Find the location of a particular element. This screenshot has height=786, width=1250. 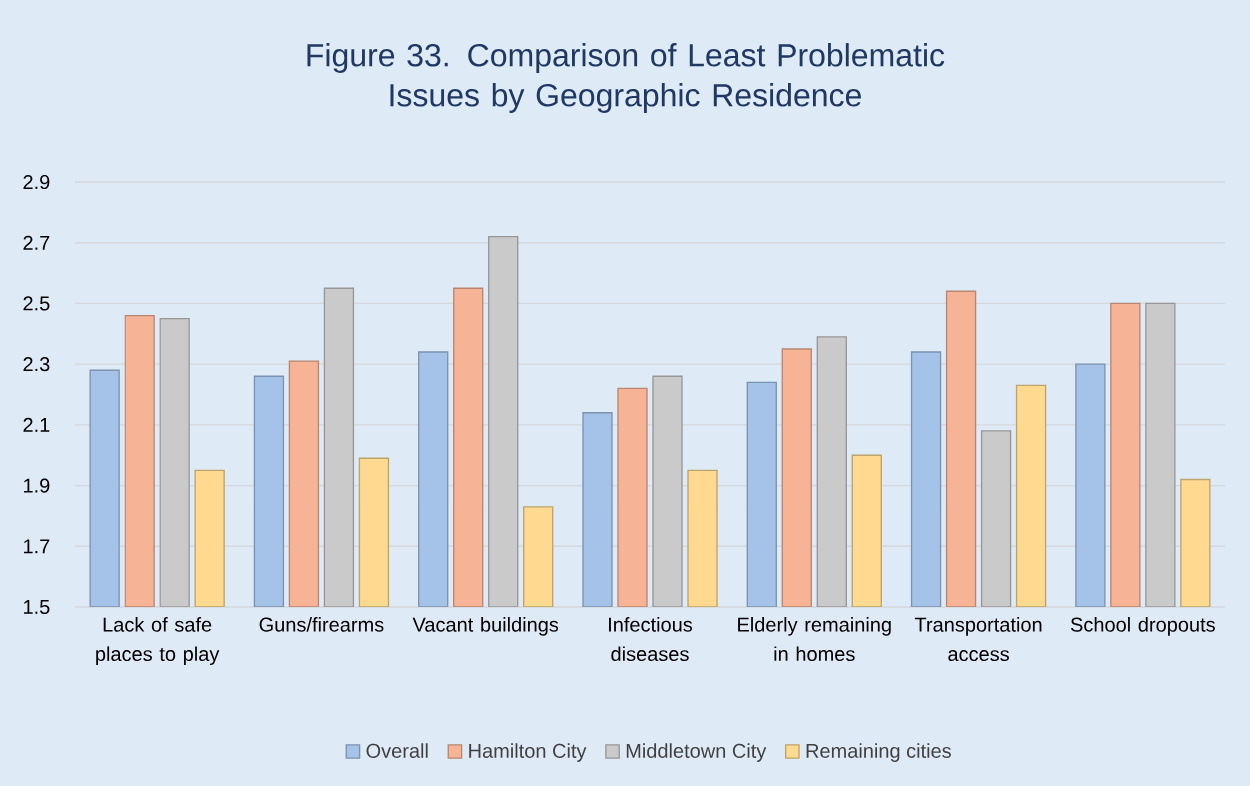

y-tick-label: 1.5 is located at coordinates (37, 607).